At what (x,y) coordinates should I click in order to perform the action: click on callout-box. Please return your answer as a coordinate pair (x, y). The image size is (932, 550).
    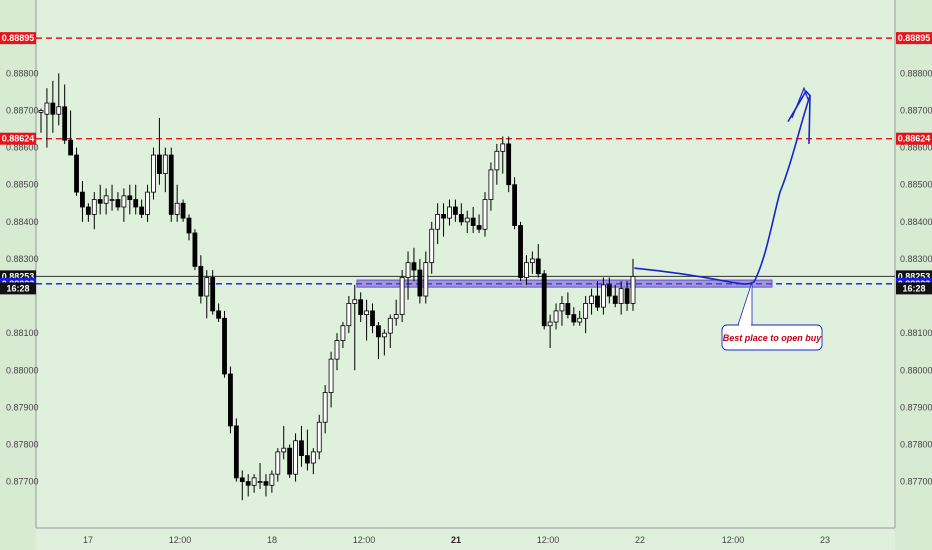
    Looking at the image, I should click on (772, 337).